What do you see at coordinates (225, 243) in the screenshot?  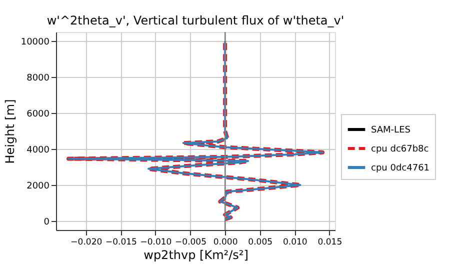 I see `x-tick-label: 0.000` at bounding box center [225, 243].